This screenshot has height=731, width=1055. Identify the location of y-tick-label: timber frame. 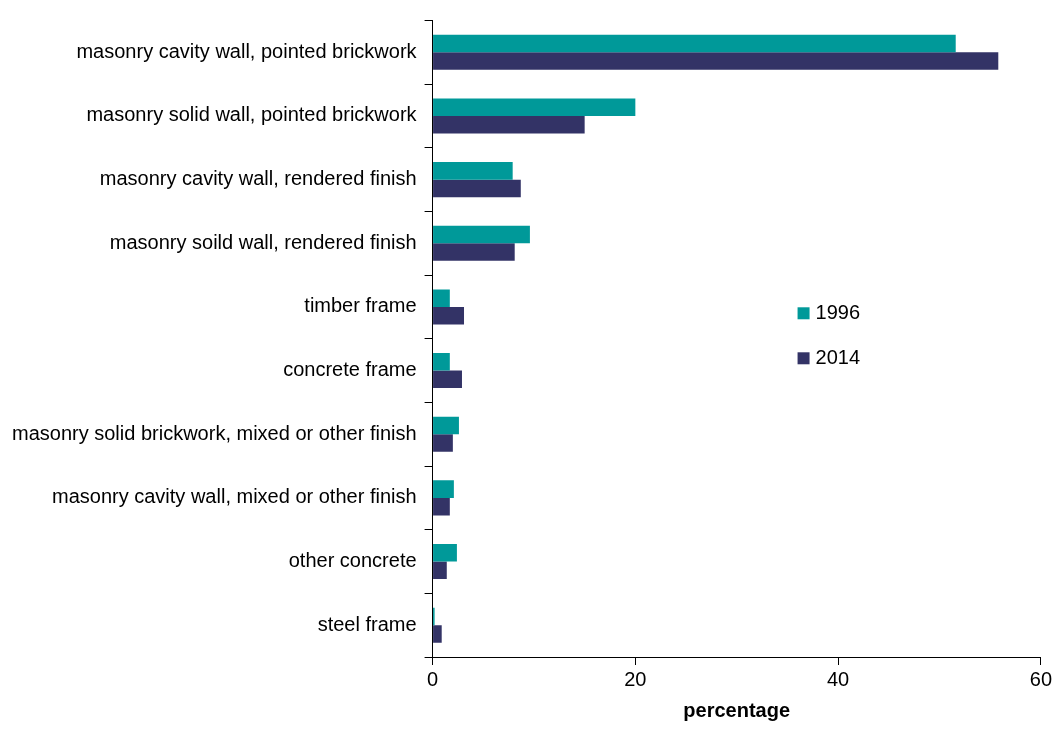
(360, 305).